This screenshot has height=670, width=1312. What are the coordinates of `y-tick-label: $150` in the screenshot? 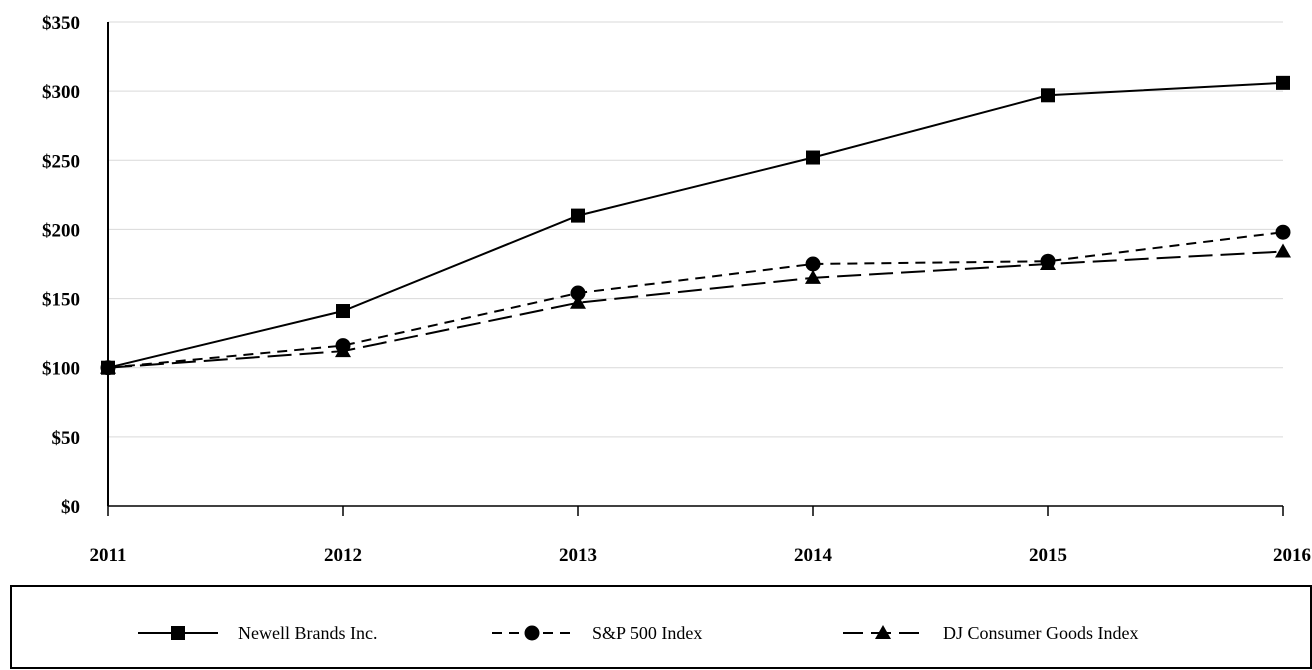 It's located at (61, 300).